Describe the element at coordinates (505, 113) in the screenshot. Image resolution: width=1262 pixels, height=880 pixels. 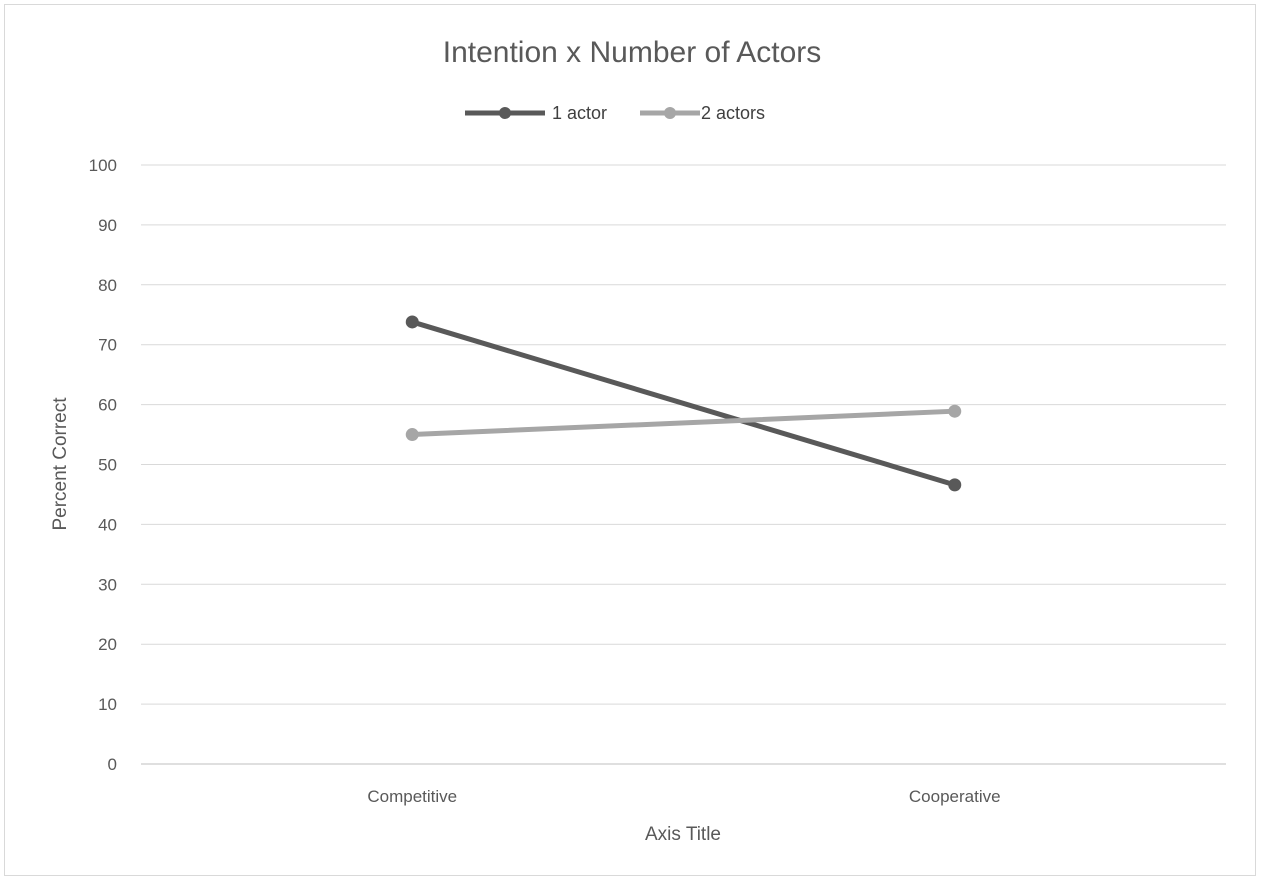
I see `legend-marker-1-actor` at that location.